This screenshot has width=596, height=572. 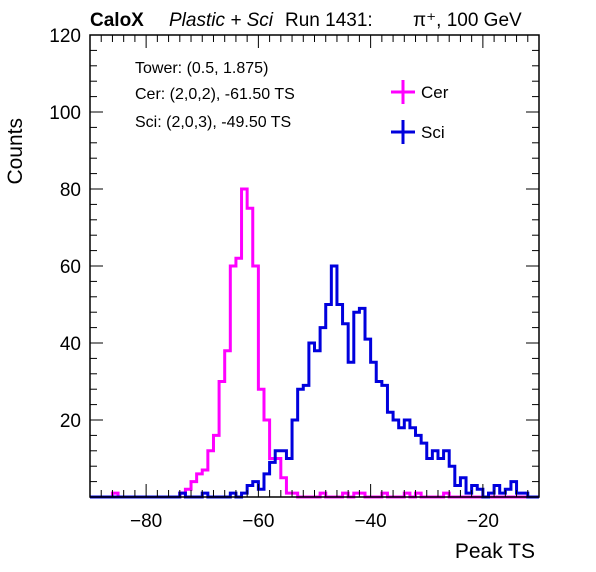 I want to click on legend-cer-marker, so click(x=403, y=92).